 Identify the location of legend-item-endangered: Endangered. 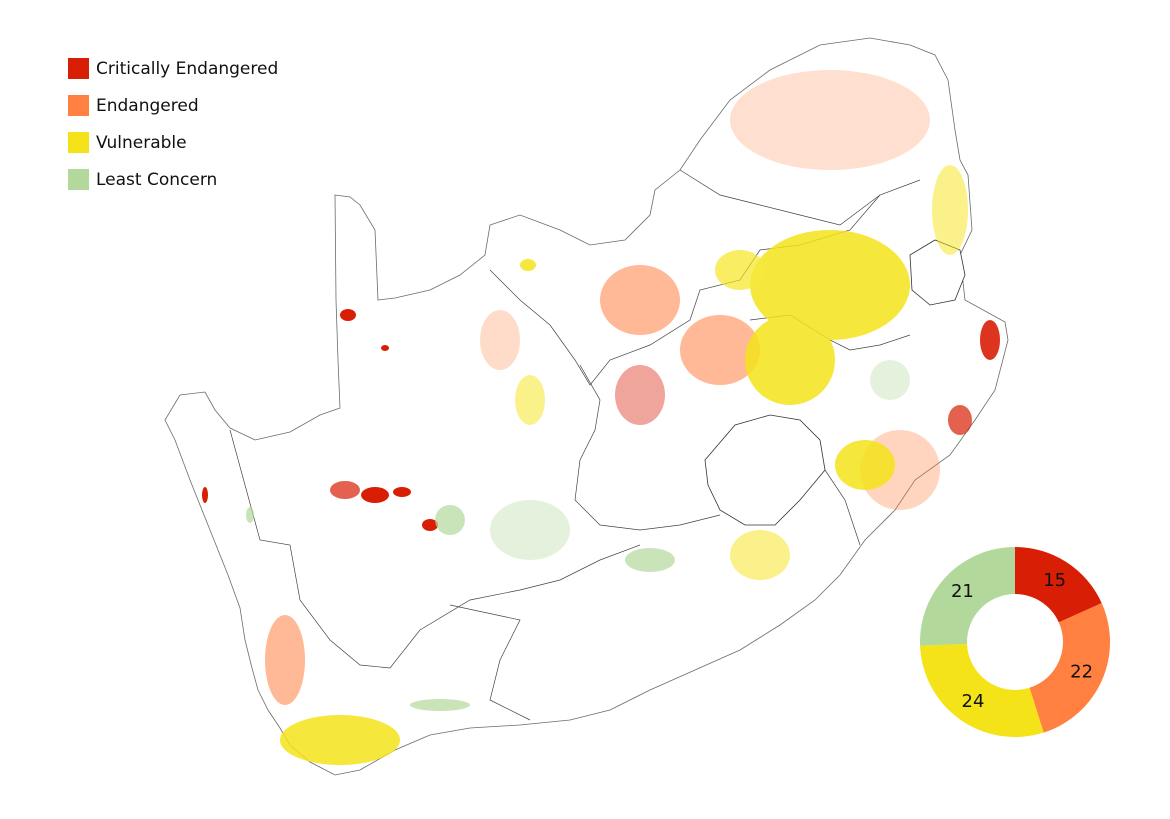
(173, 105).